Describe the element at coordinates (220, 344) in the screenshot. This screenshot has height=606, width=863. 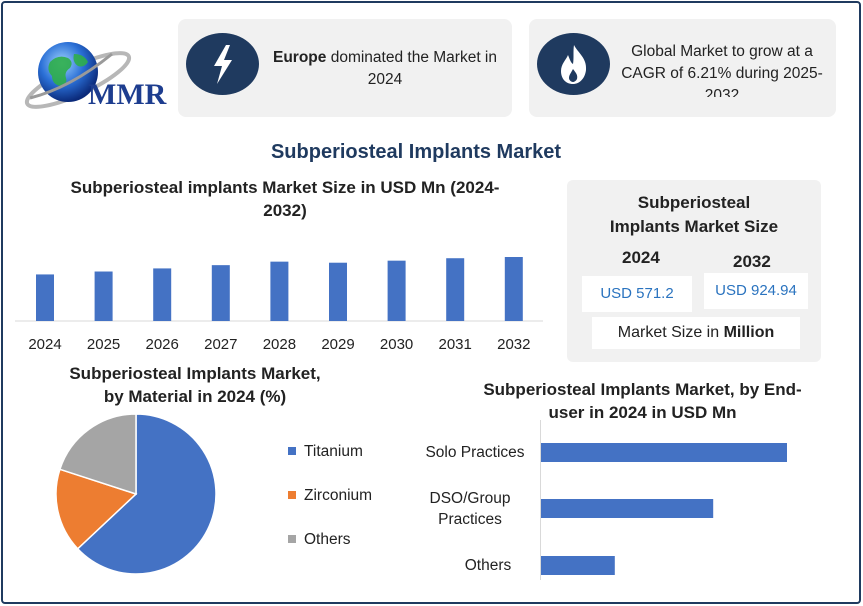
I see `x-tick-label: 2027` at that location.